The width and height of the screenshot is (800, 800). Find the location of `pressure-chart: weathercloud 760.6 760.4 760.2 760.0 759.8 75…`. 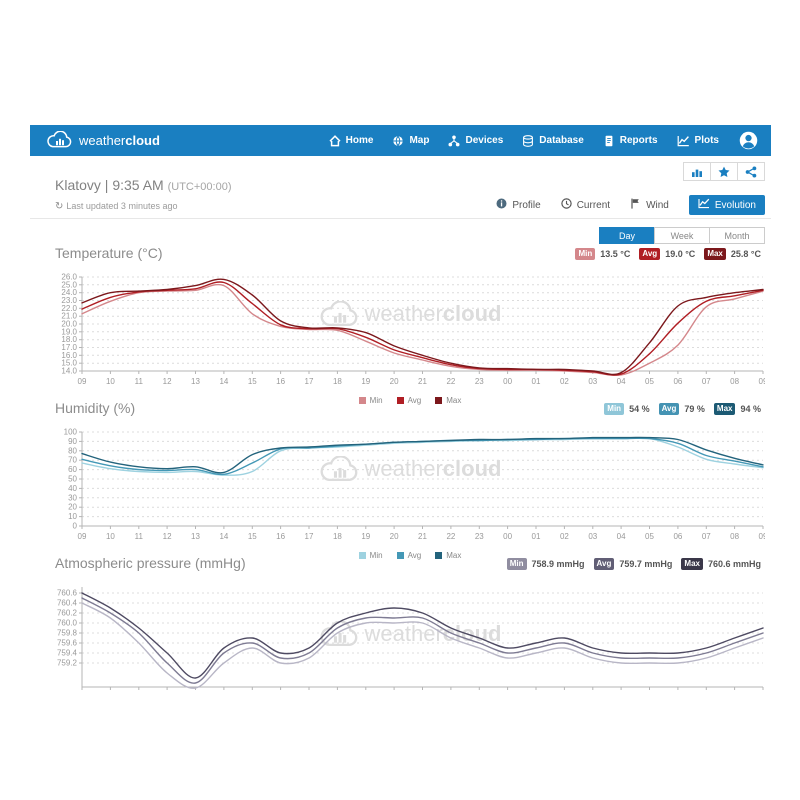

pressure-chart: weathercloud 760.6 760.4 760.2 760.0 759.8 75… is located at coordinates (410, 635).